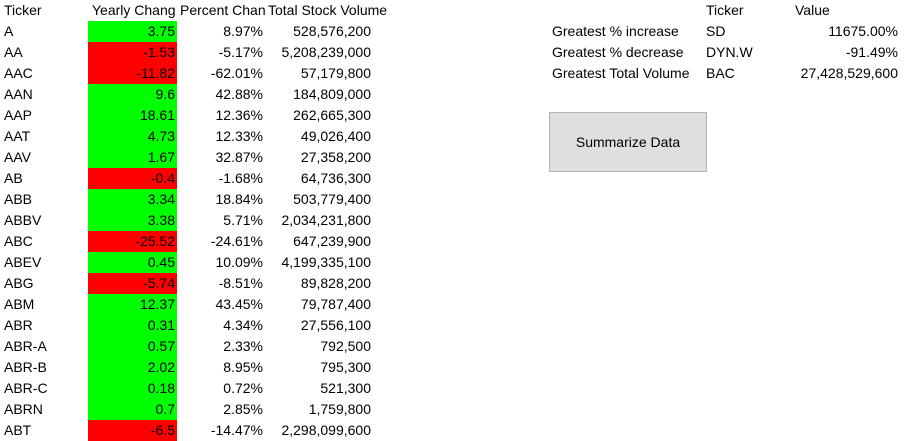  What do you see at coordinates (132, 178) in the screenshot?
I see `yearly-change-cell: -0.4` at bounding box center [132, 178].